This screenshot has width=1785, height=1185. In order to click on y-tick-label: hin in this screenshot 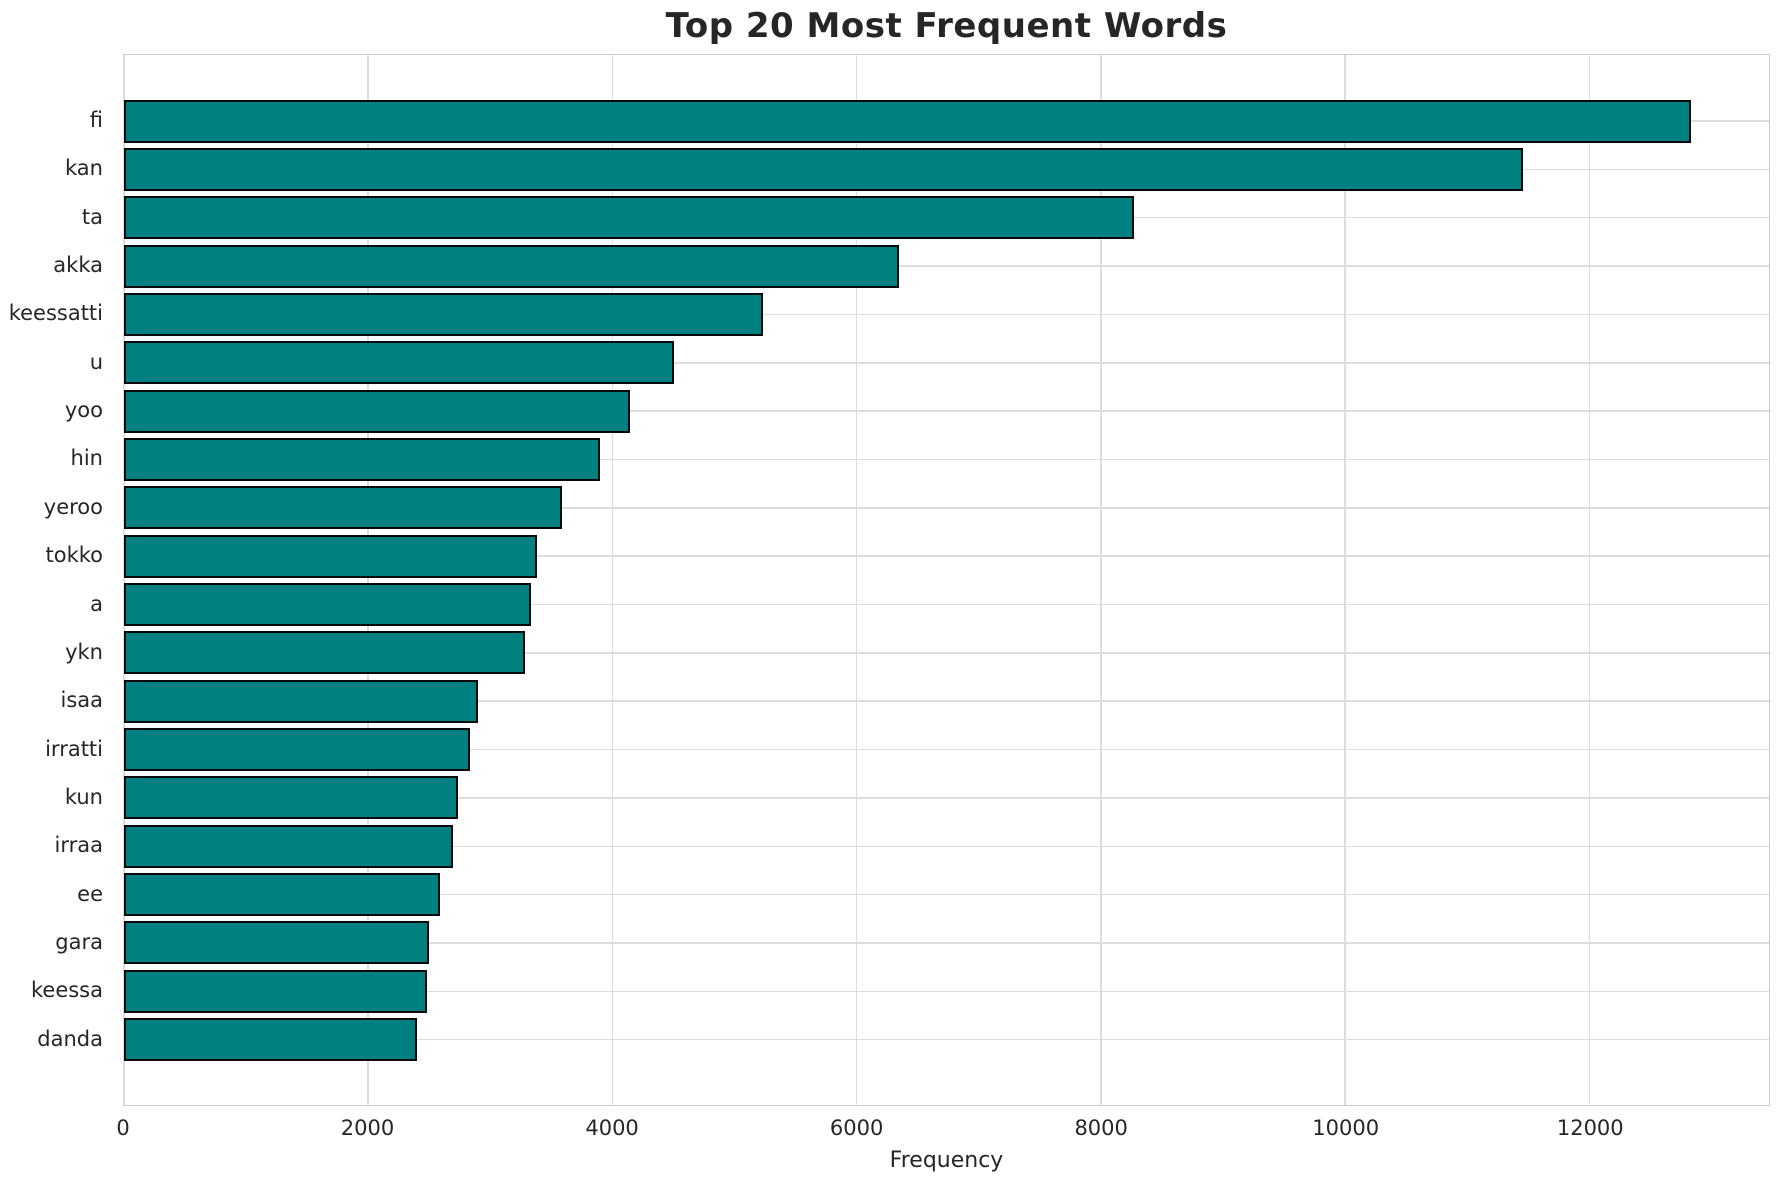, I will do `click(86, 458)`.